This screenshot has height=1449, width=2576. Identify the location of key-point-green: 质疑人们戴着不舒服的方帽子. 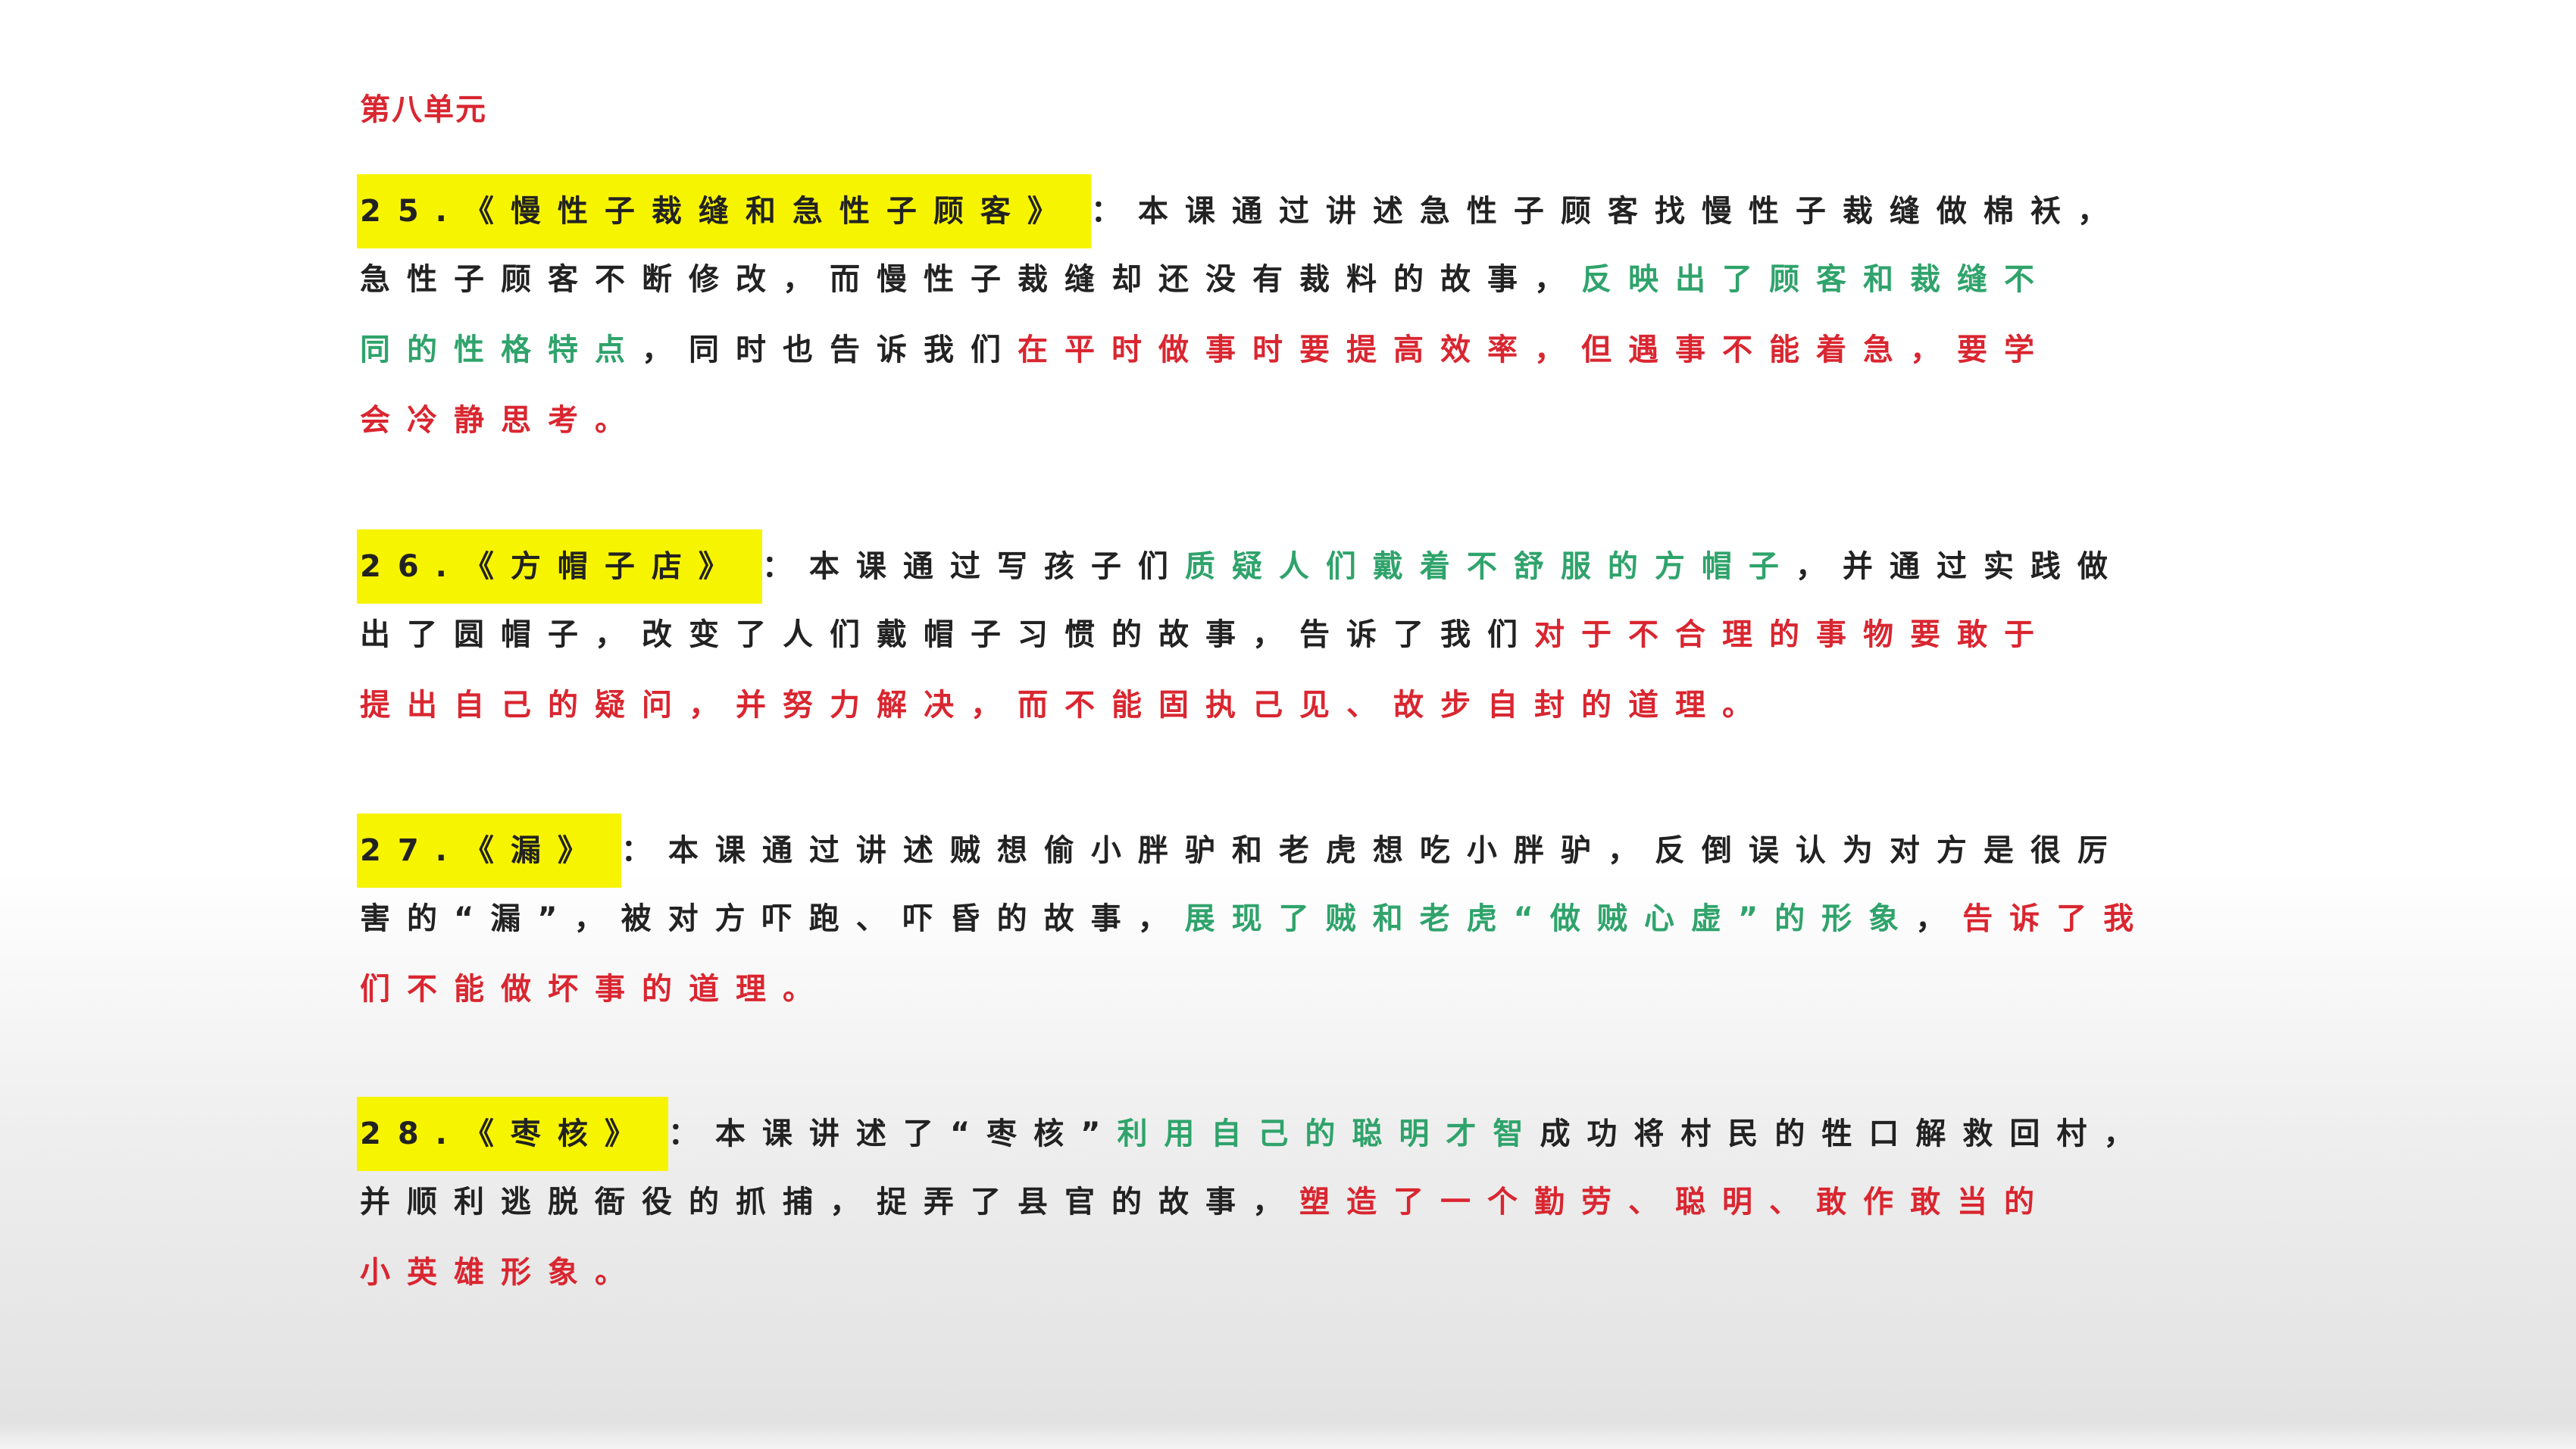
(1490, 566).